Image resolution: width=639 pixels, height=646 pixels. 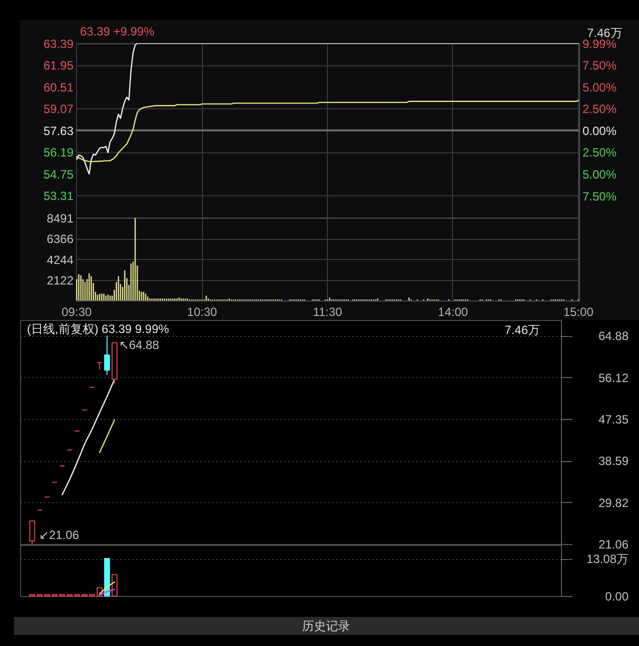 What do you see at coordinates (58, 65) in the screenshot?
I see `y-tick-label: 61.95` at bounding box center [58, 65].